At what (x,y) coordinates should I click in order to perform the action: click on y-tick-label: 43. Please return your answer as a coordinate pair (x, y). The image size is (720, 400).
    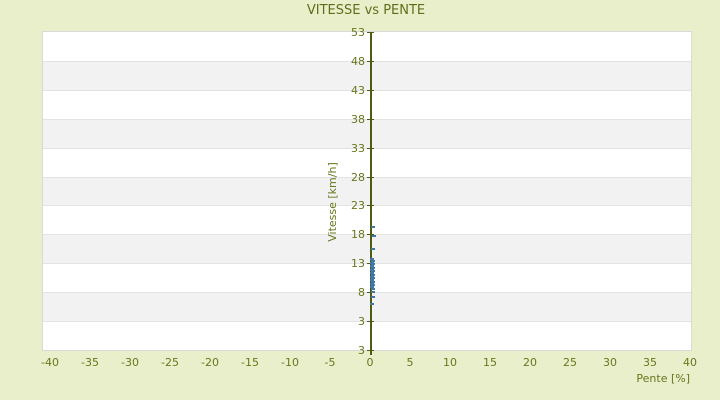
    Looking at the image, I should click on (358, 90).